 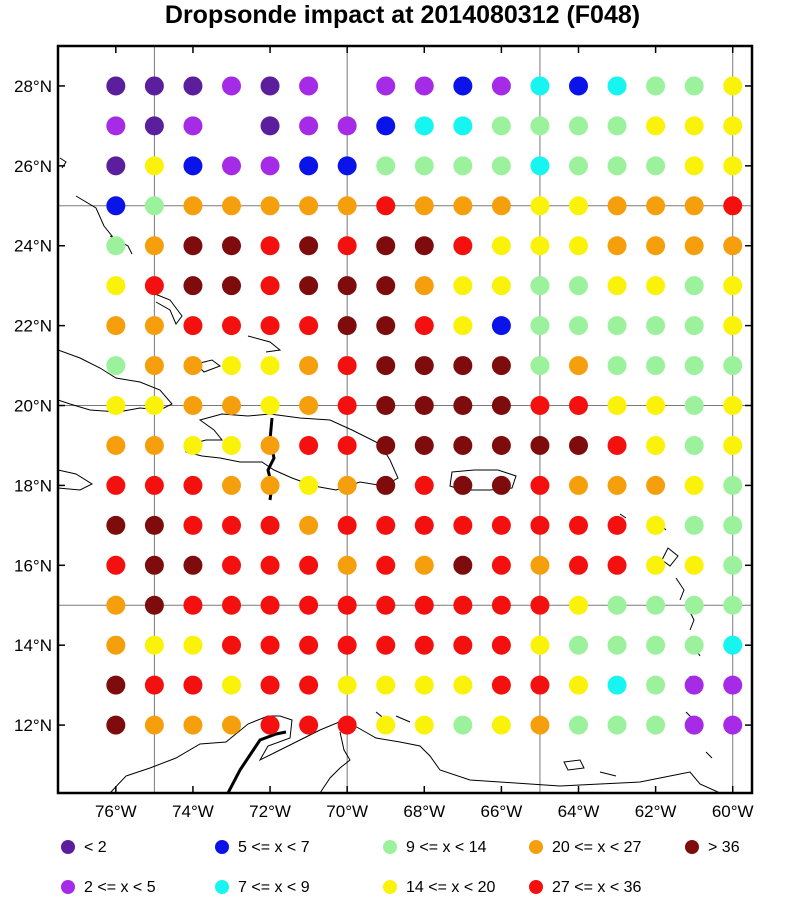 What do you see at coordinates (33, 86) in the screenshot?
I see `lat-tick-label: 28°N` at bounding box center [33, 86].